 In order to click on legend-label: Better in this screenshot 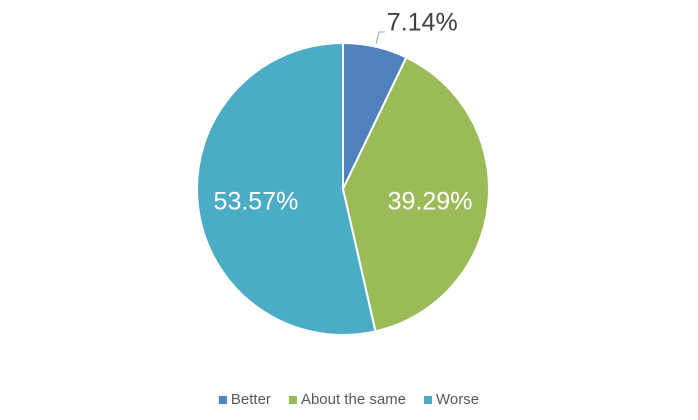, I will do `click(251, 399)`.